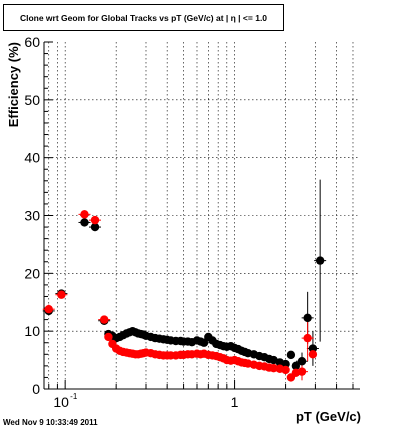 Image resolution: width=400 pixels, height=433 pixels. Describe the element at coordinates (74, 396) in the screenshot. I see `x-tick-exponent: -1` at that location.